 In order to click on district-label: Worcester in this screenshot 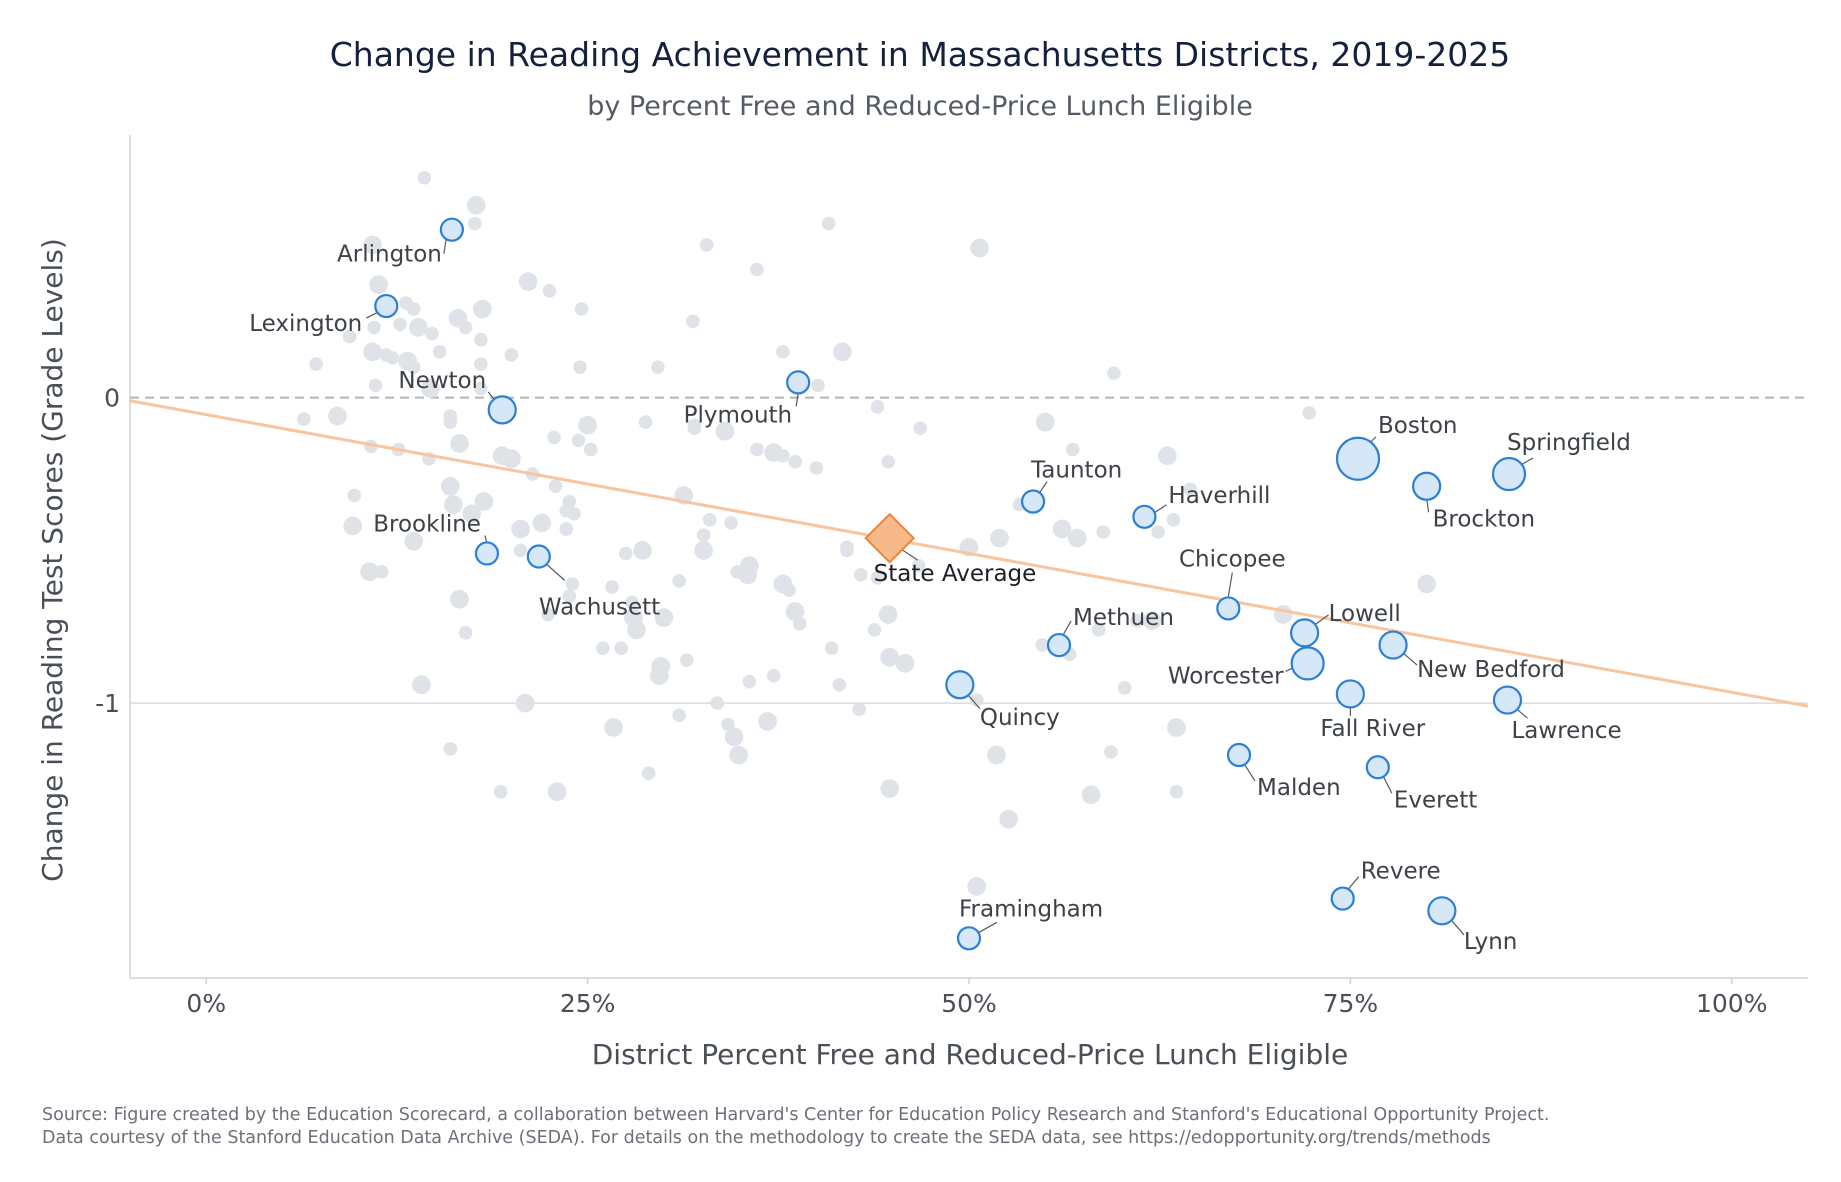, I will do `click(1226, 676)`.